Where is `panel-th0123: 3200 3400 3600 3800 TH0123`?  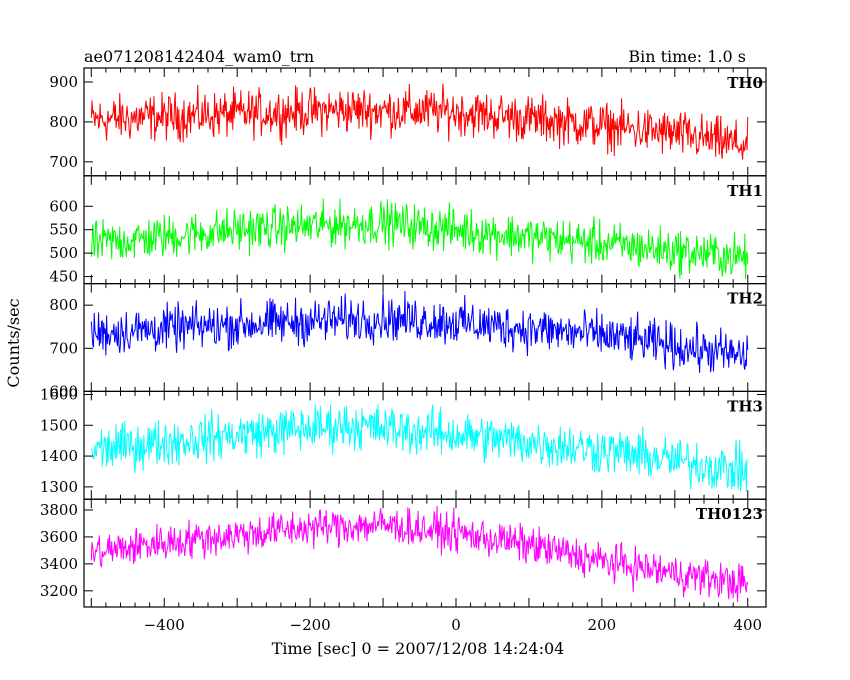 panel-th0123: 3200 3400 3600 3800 TH0123 is located at coordinates (403, 553).